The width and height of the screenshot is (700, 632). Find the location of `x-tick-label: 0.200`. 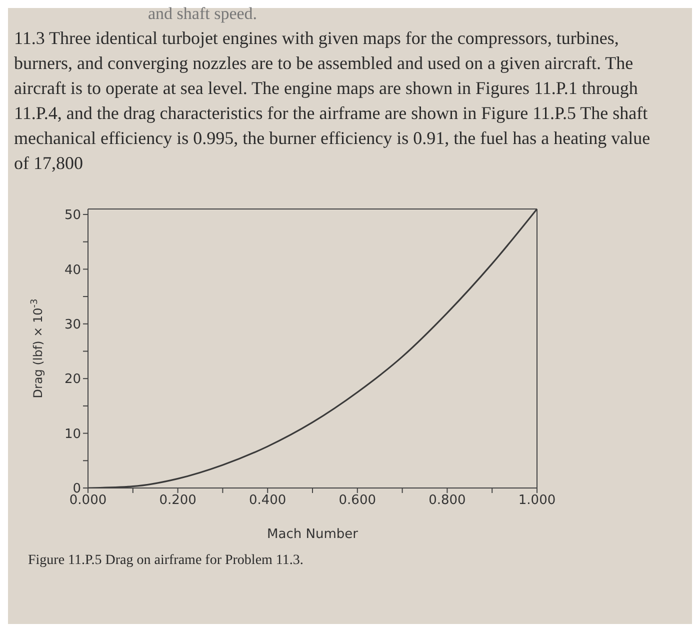

x-tick-label: 0.200 is located at coordinates (177, 500).